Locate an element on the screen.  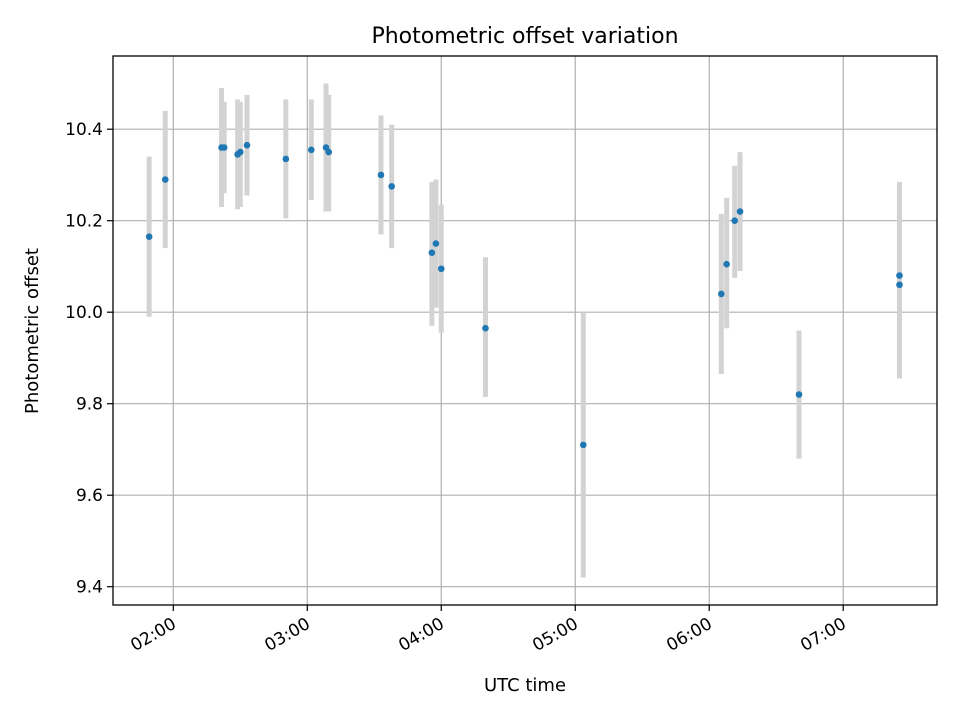
y-axis-label: Photometric offset is located at coordinates (32, 331).